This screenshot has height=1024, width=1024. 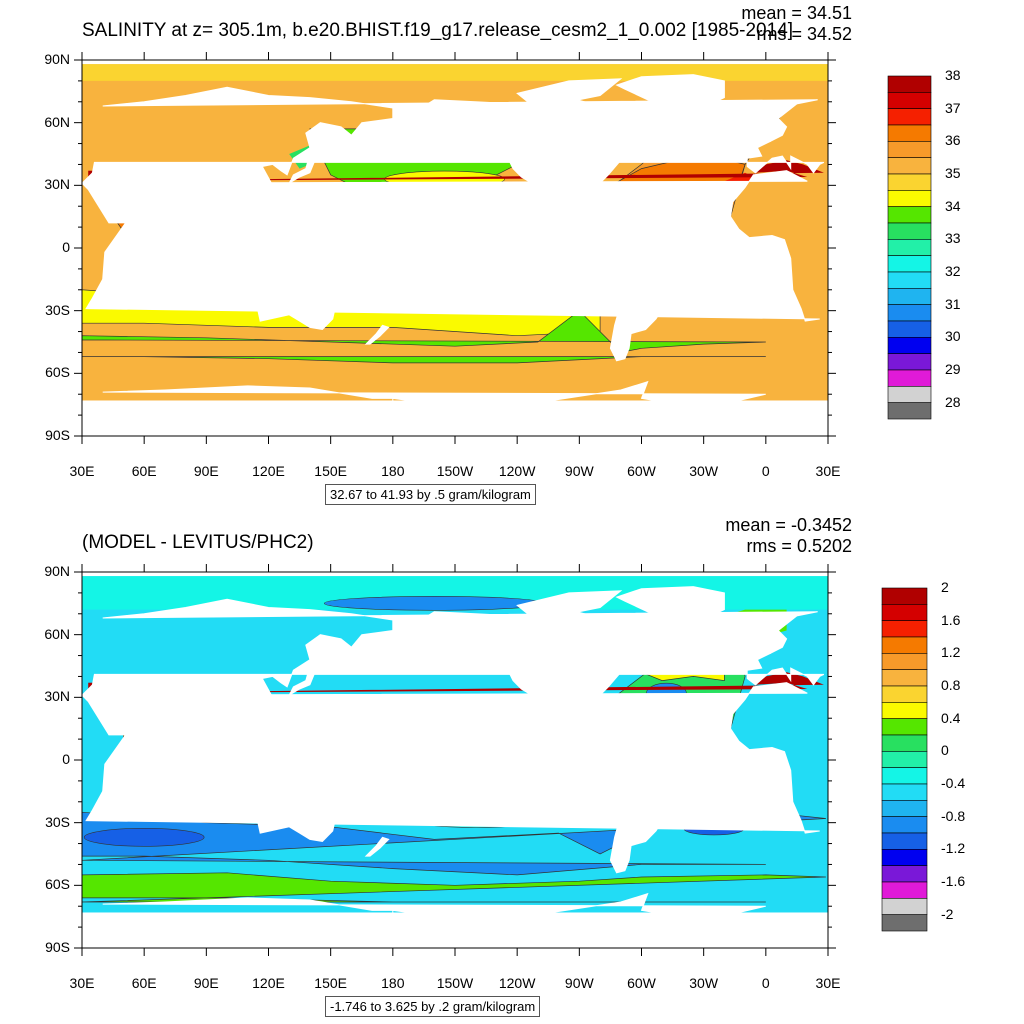 I want to click on colorbar-label: 37, so click(x=953, y=107).